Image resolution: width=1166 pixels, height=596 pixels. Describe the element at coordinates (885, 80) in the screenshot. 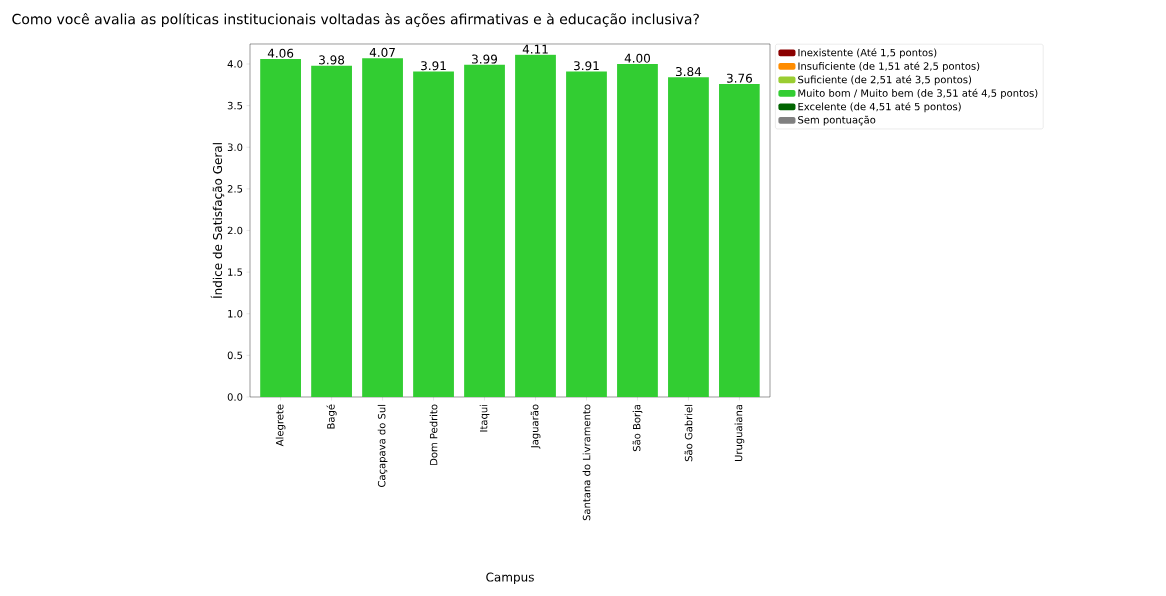

I see `legend-label: Suficiente (de 2,51 até 3,5 pontos)` at that location.